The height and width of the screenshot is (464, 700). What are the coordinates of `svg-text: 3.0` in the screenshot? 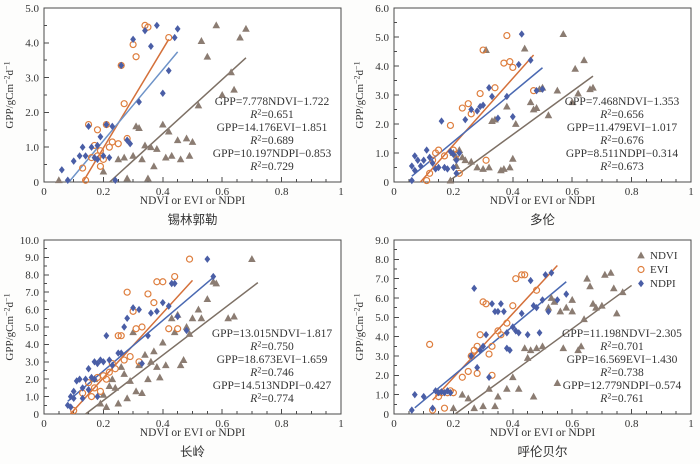 It's located at (32, 363).